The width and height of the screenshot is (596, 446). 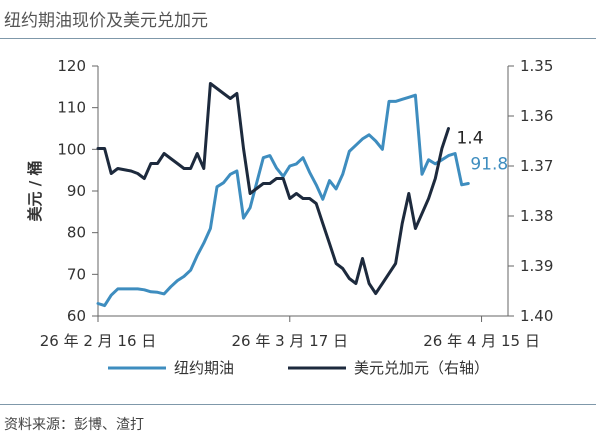 I want to click on source-divider, so click(x=298, y=404).